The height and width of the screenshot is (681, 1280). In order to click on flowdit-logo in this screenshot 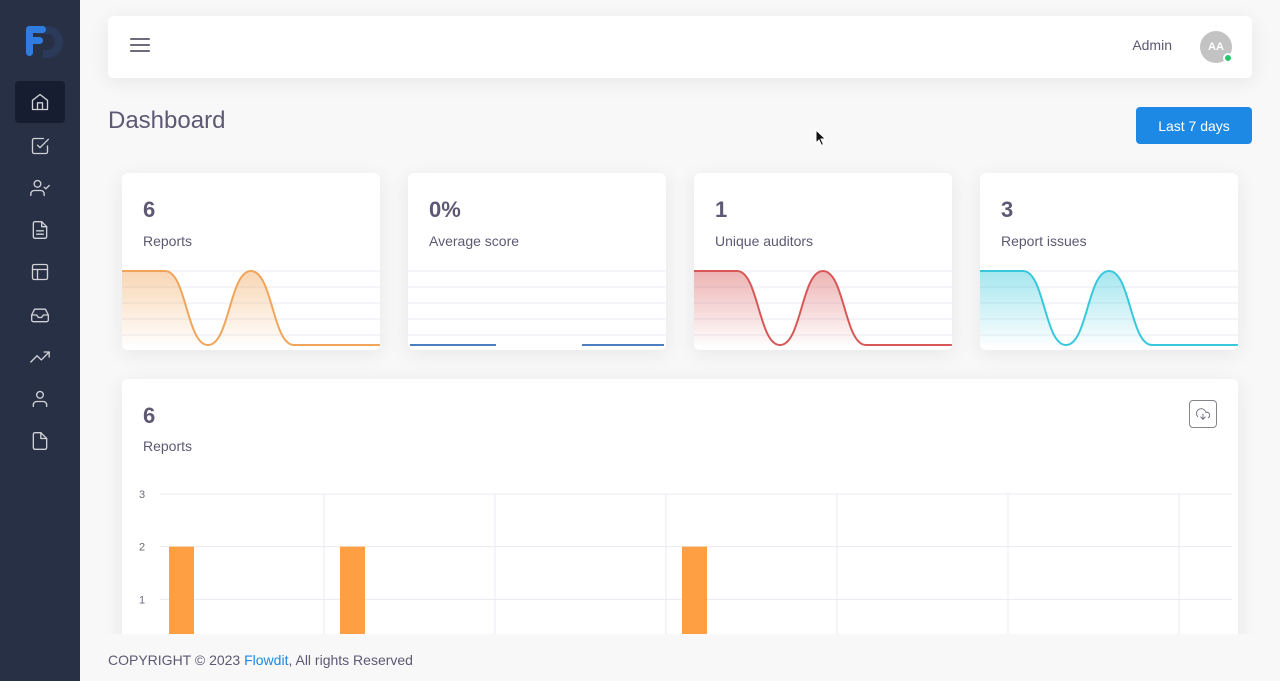, I will do `click(43, 42)`.